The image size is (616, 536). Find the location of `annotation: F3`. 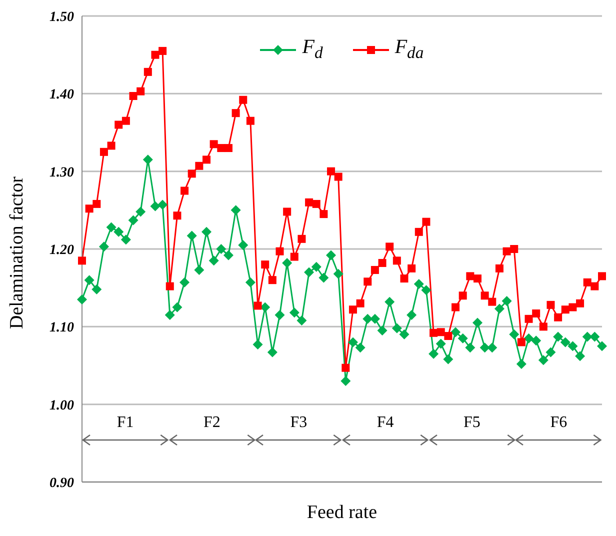

annotation: F3 is located at coordinates (298, 423).